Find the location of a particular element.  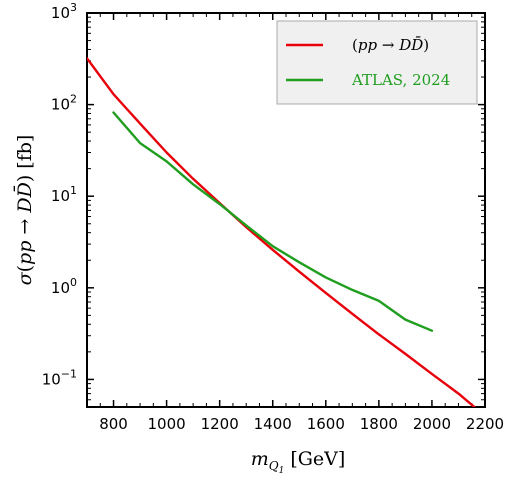

legend-box is located at coordinates (377, 62).